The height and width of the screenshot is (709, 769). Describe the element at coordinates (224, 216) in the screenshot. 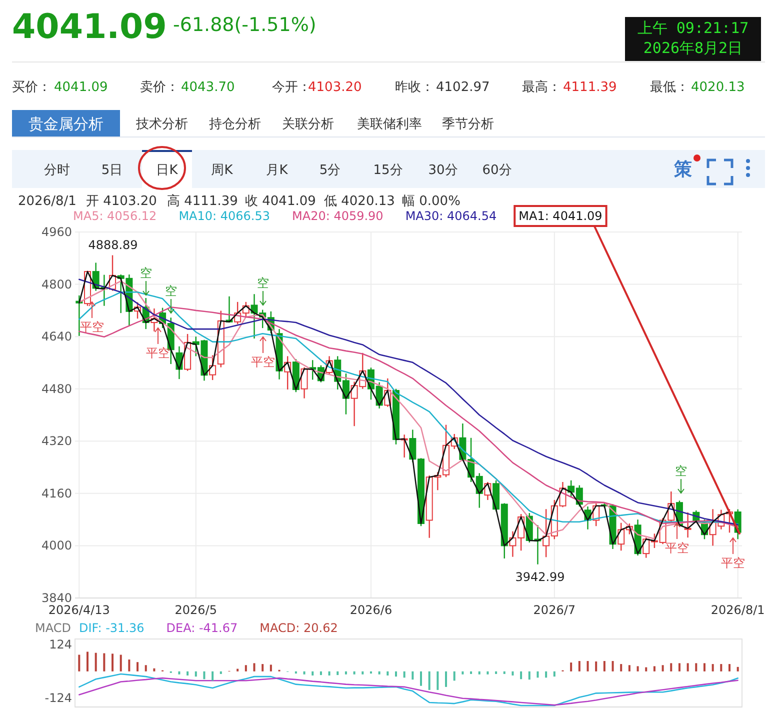

I see `text: MA10: 4066.53` at that location.